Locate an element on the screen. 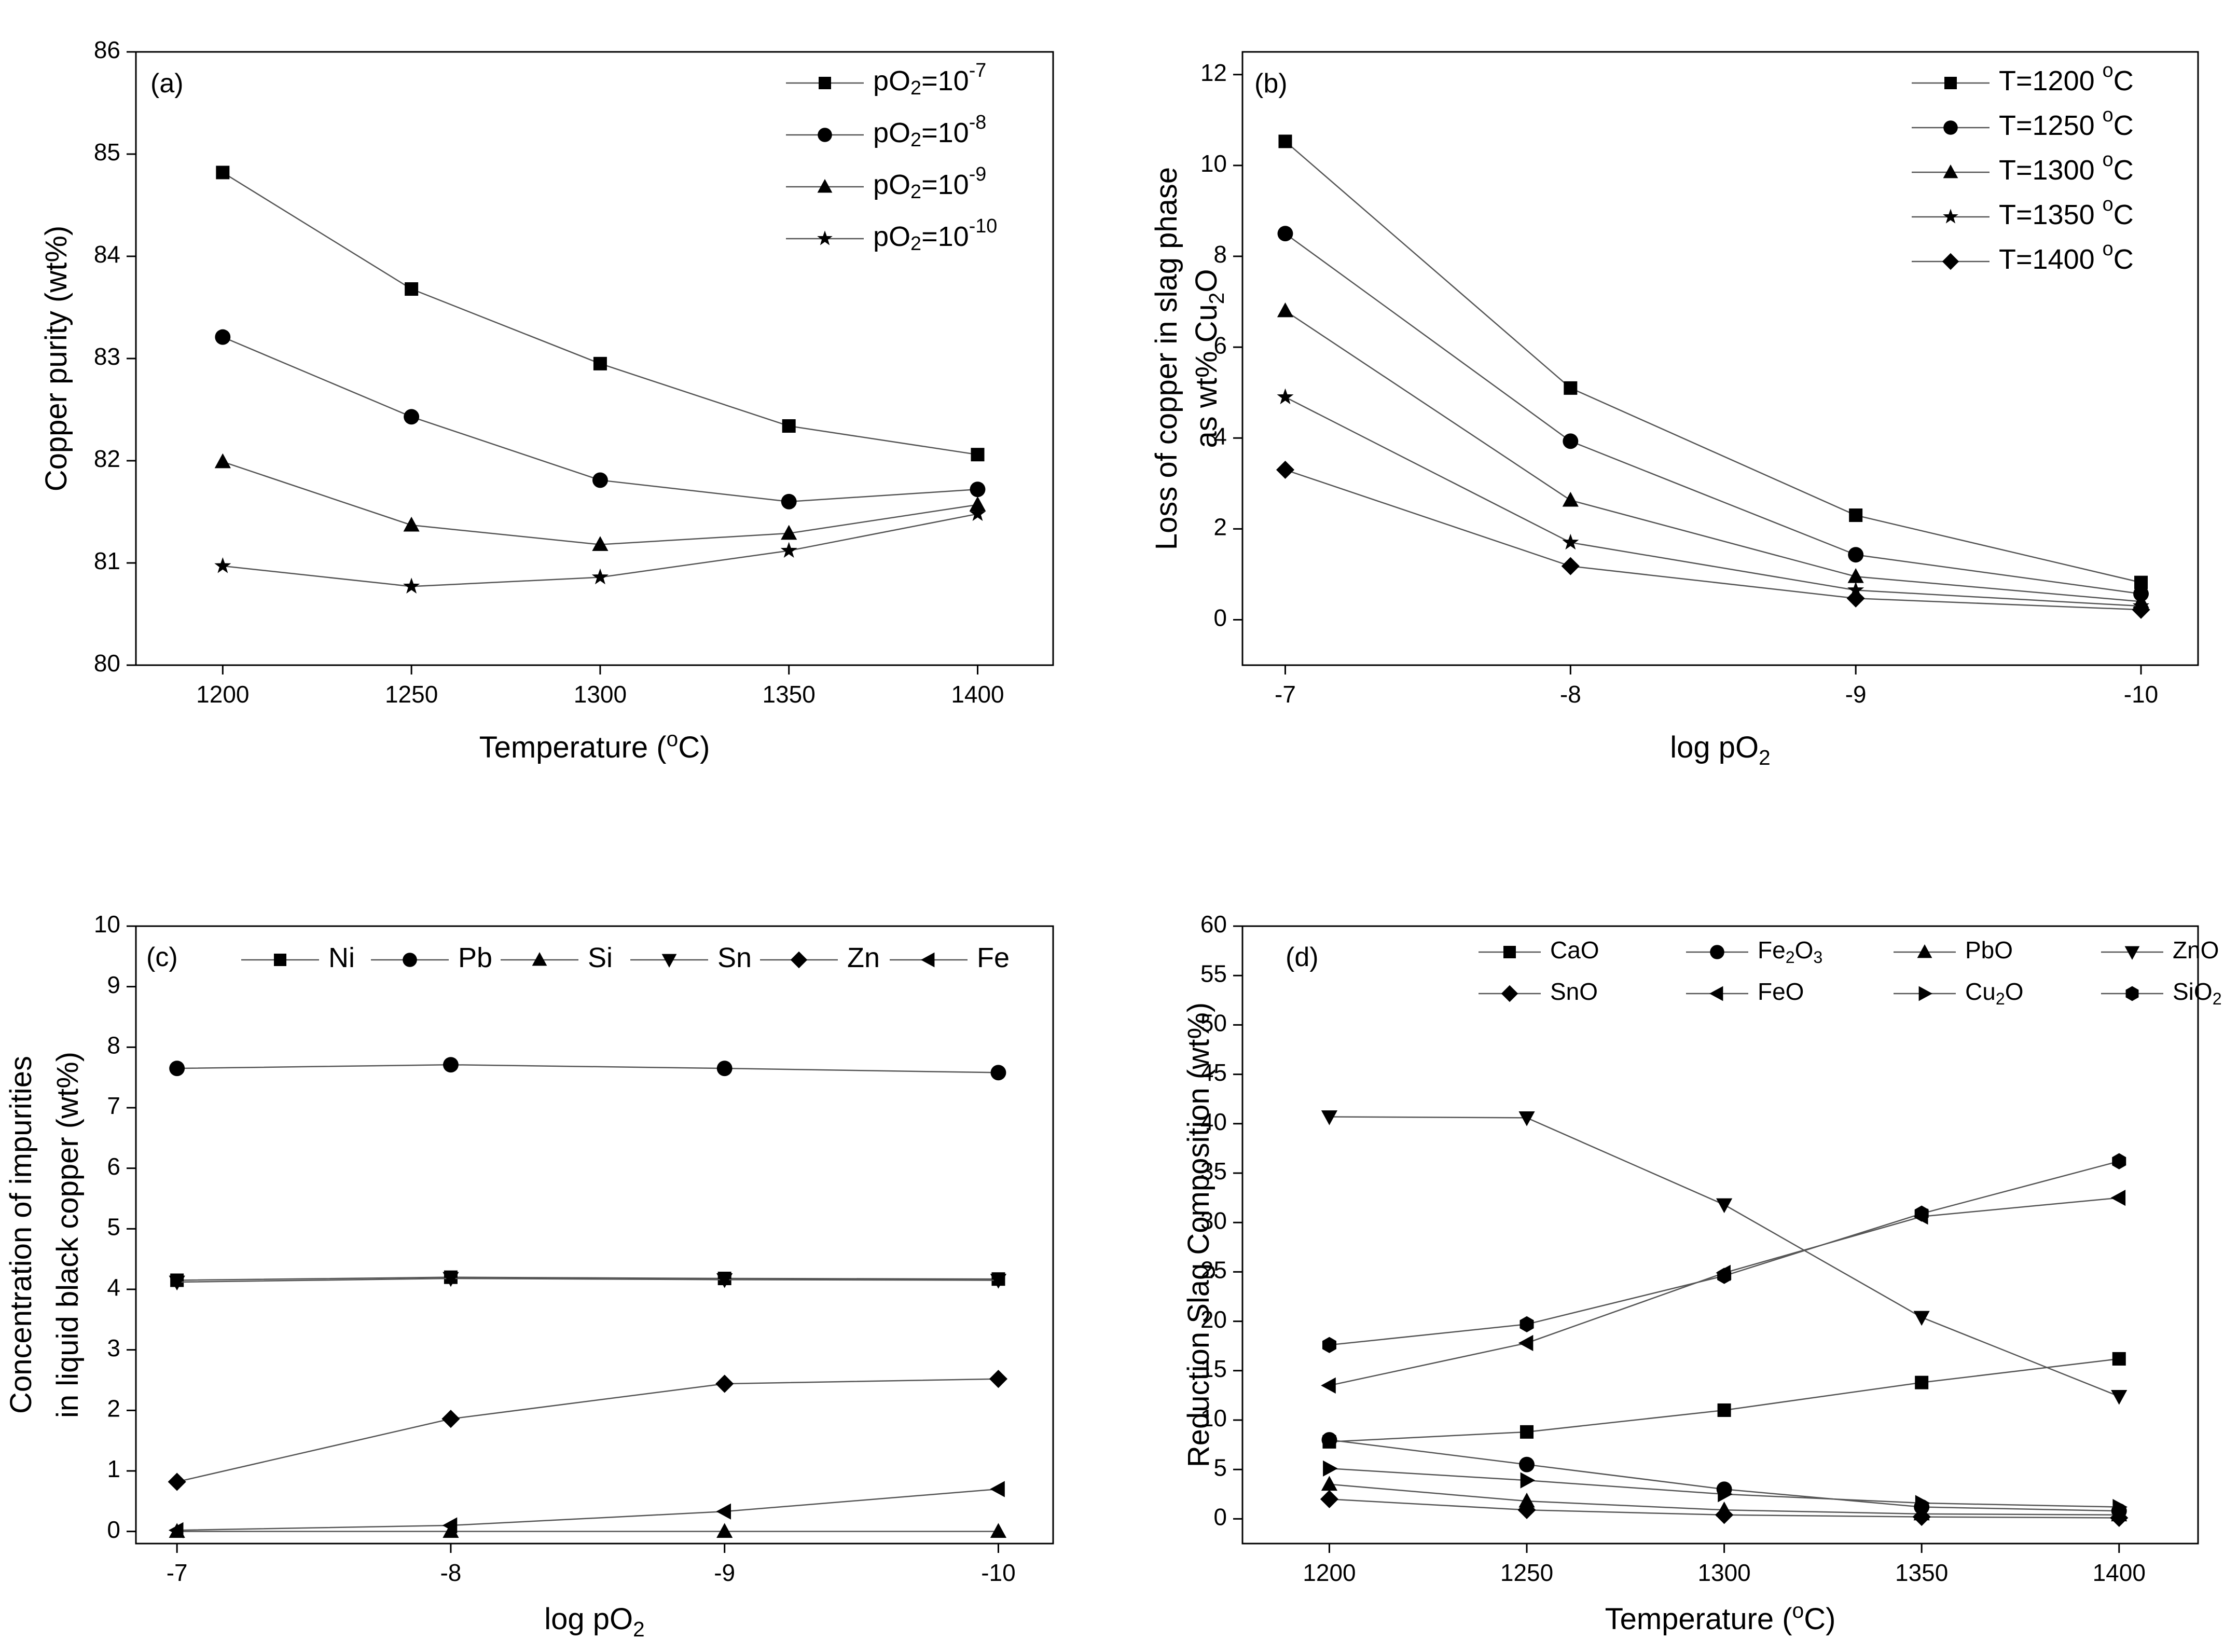  x-tick-label: 1300 is located at coordinates (1723, 1572).